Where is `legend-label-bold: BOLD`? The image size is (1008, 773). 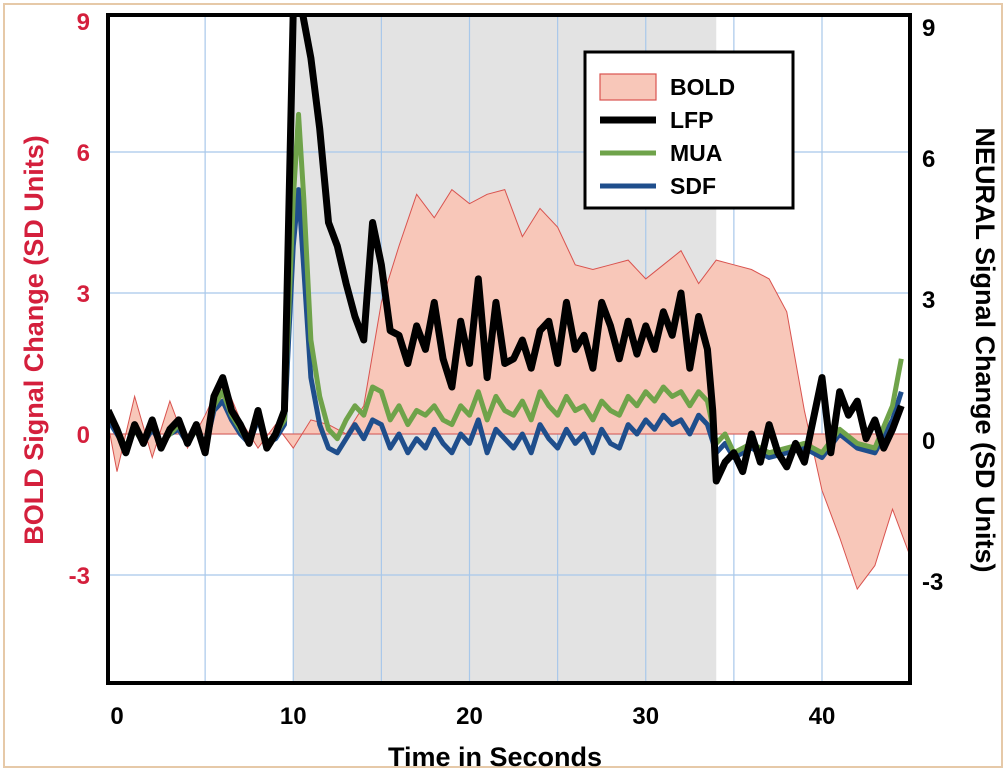 legend-label-bold: BOLD is located at coordinates (702, 87).